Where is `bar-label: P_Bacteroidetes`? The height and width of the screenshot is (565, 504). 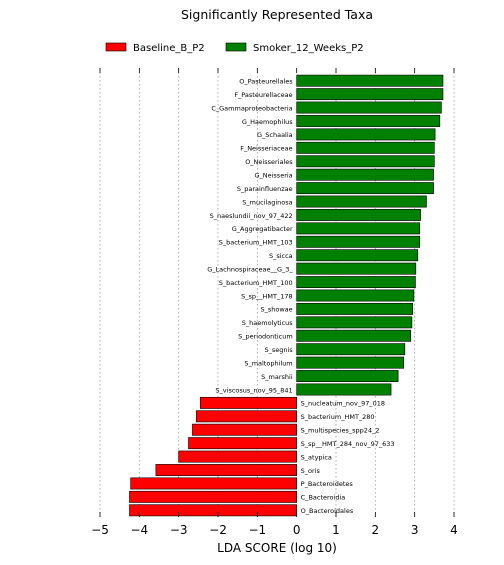 bar-label: P_Bacteroidetes is located at coordinates (327, 484).